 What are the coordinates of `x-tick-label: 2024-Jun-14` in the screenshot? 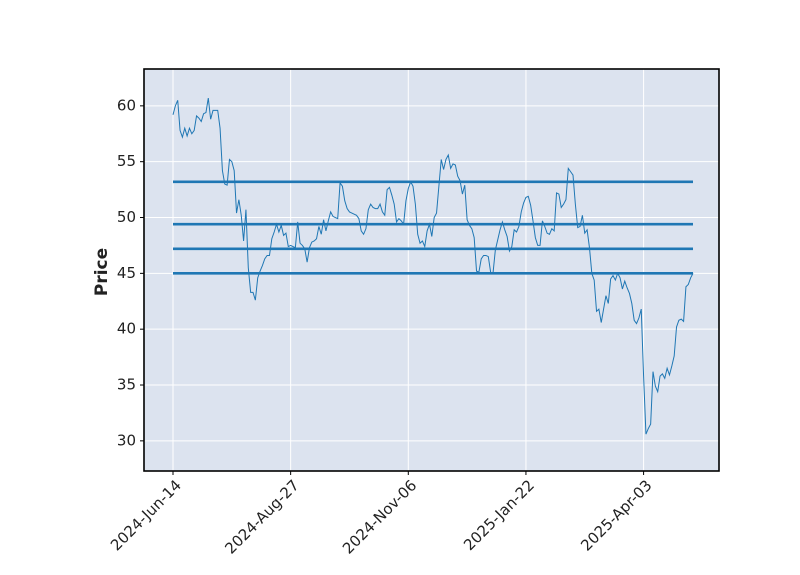 It's located at (146, 515).